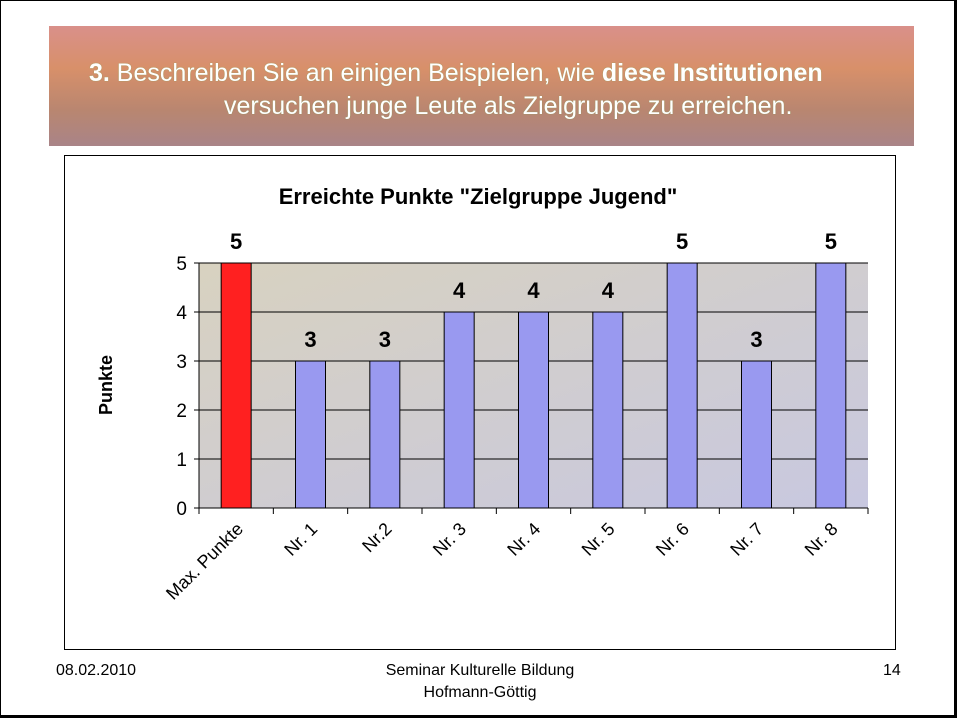 The height and width of the screenshot is (721, 960). What do you see at coordinates (96, 670) in the screenshot?
I see `footer-date: 08.02.2010` at bounding box center [96, 670].